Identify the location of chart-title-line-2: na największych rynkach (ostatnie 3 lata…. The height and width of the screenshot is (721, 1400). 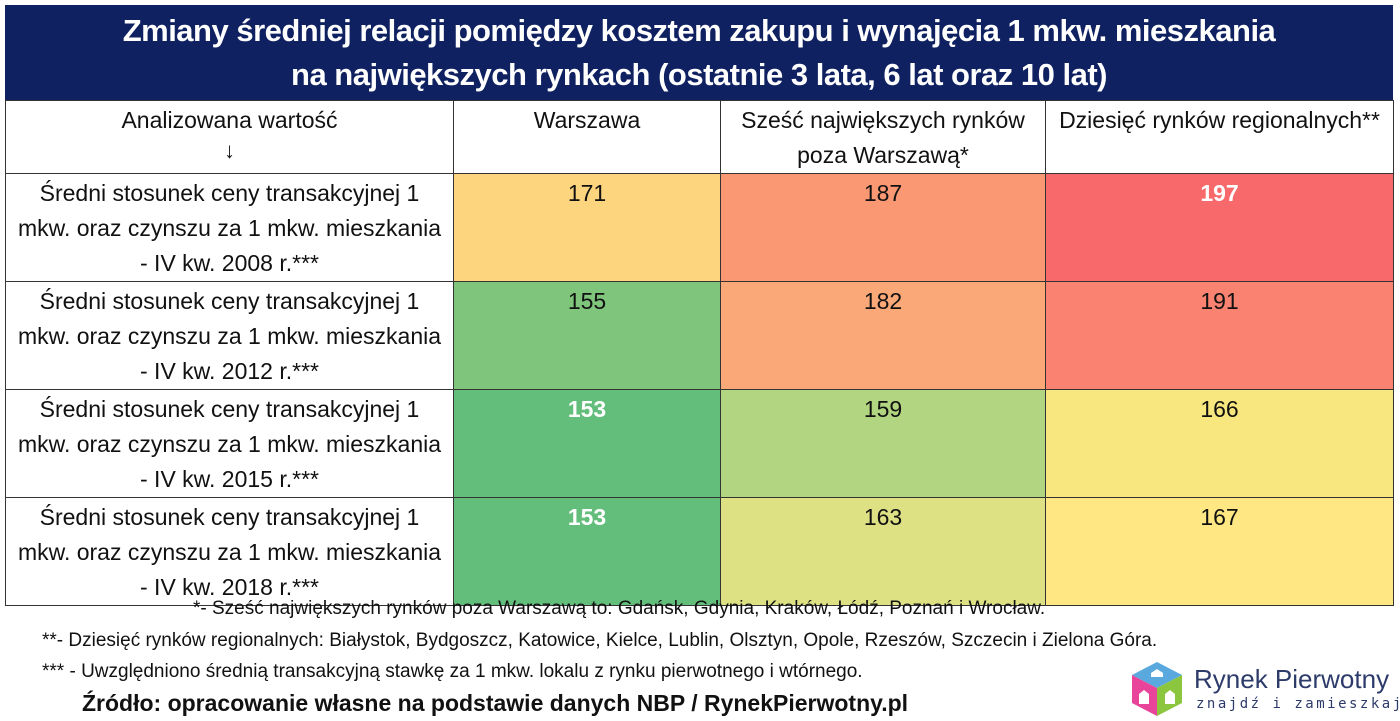
(699, 74).